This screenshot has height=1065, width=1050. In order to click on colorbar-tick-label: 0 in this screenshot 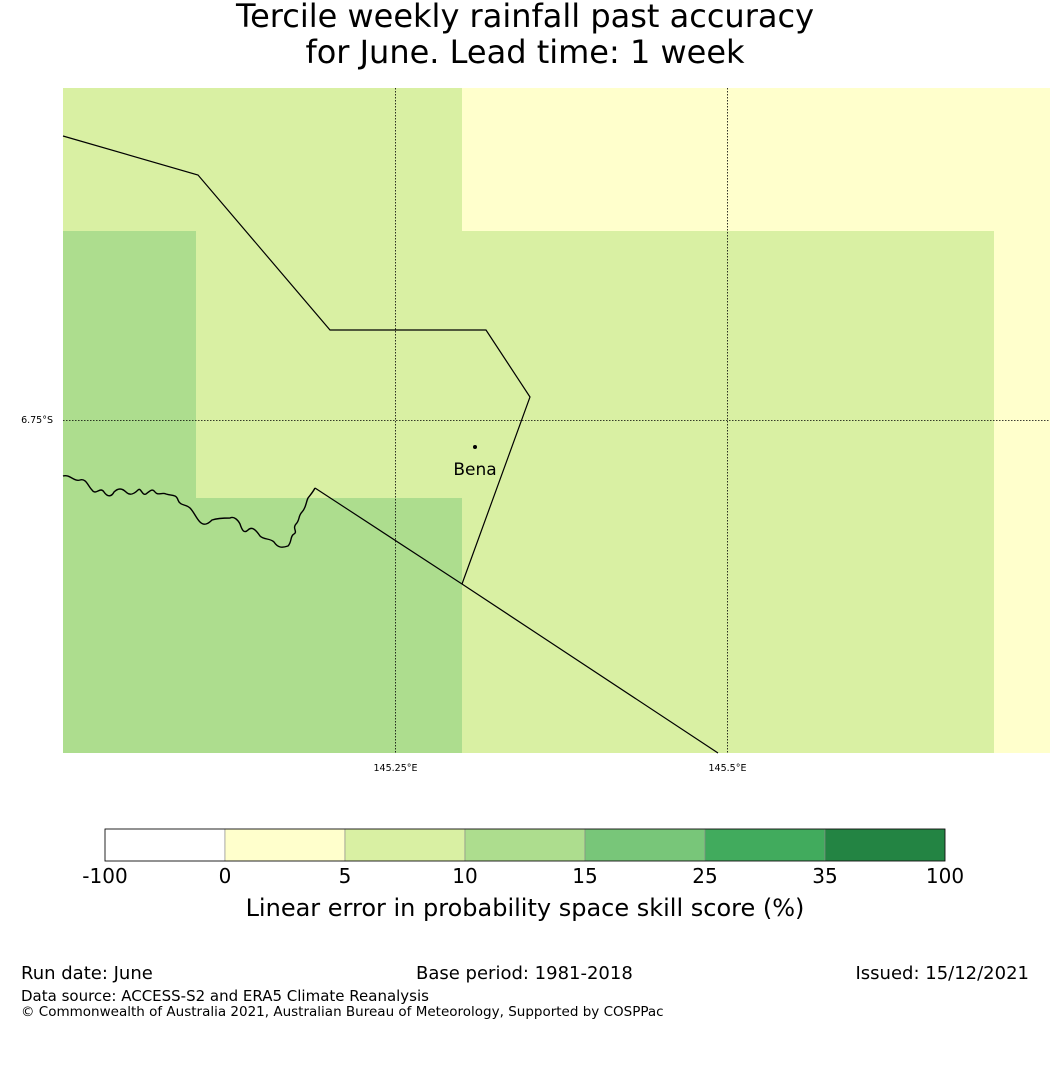, I will do `click(225, 876)`.